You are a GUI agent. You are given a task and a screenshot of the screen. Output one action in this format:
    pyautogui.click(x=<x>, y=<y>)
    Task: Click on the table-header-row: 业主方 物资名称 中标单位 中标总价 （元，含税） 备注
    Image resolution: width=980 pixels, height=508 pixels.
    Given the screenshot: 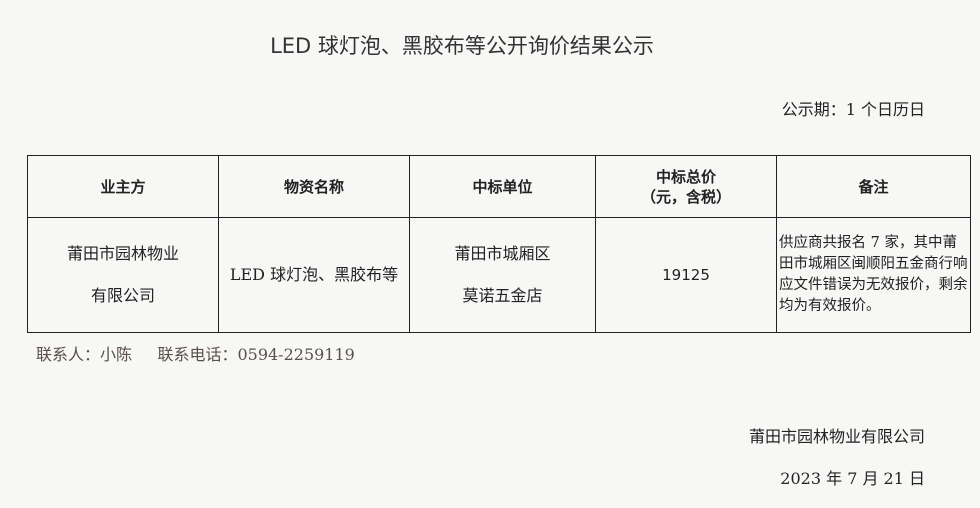 What is the action you would take?
    pyautogui.click(x=499, y=186)
    